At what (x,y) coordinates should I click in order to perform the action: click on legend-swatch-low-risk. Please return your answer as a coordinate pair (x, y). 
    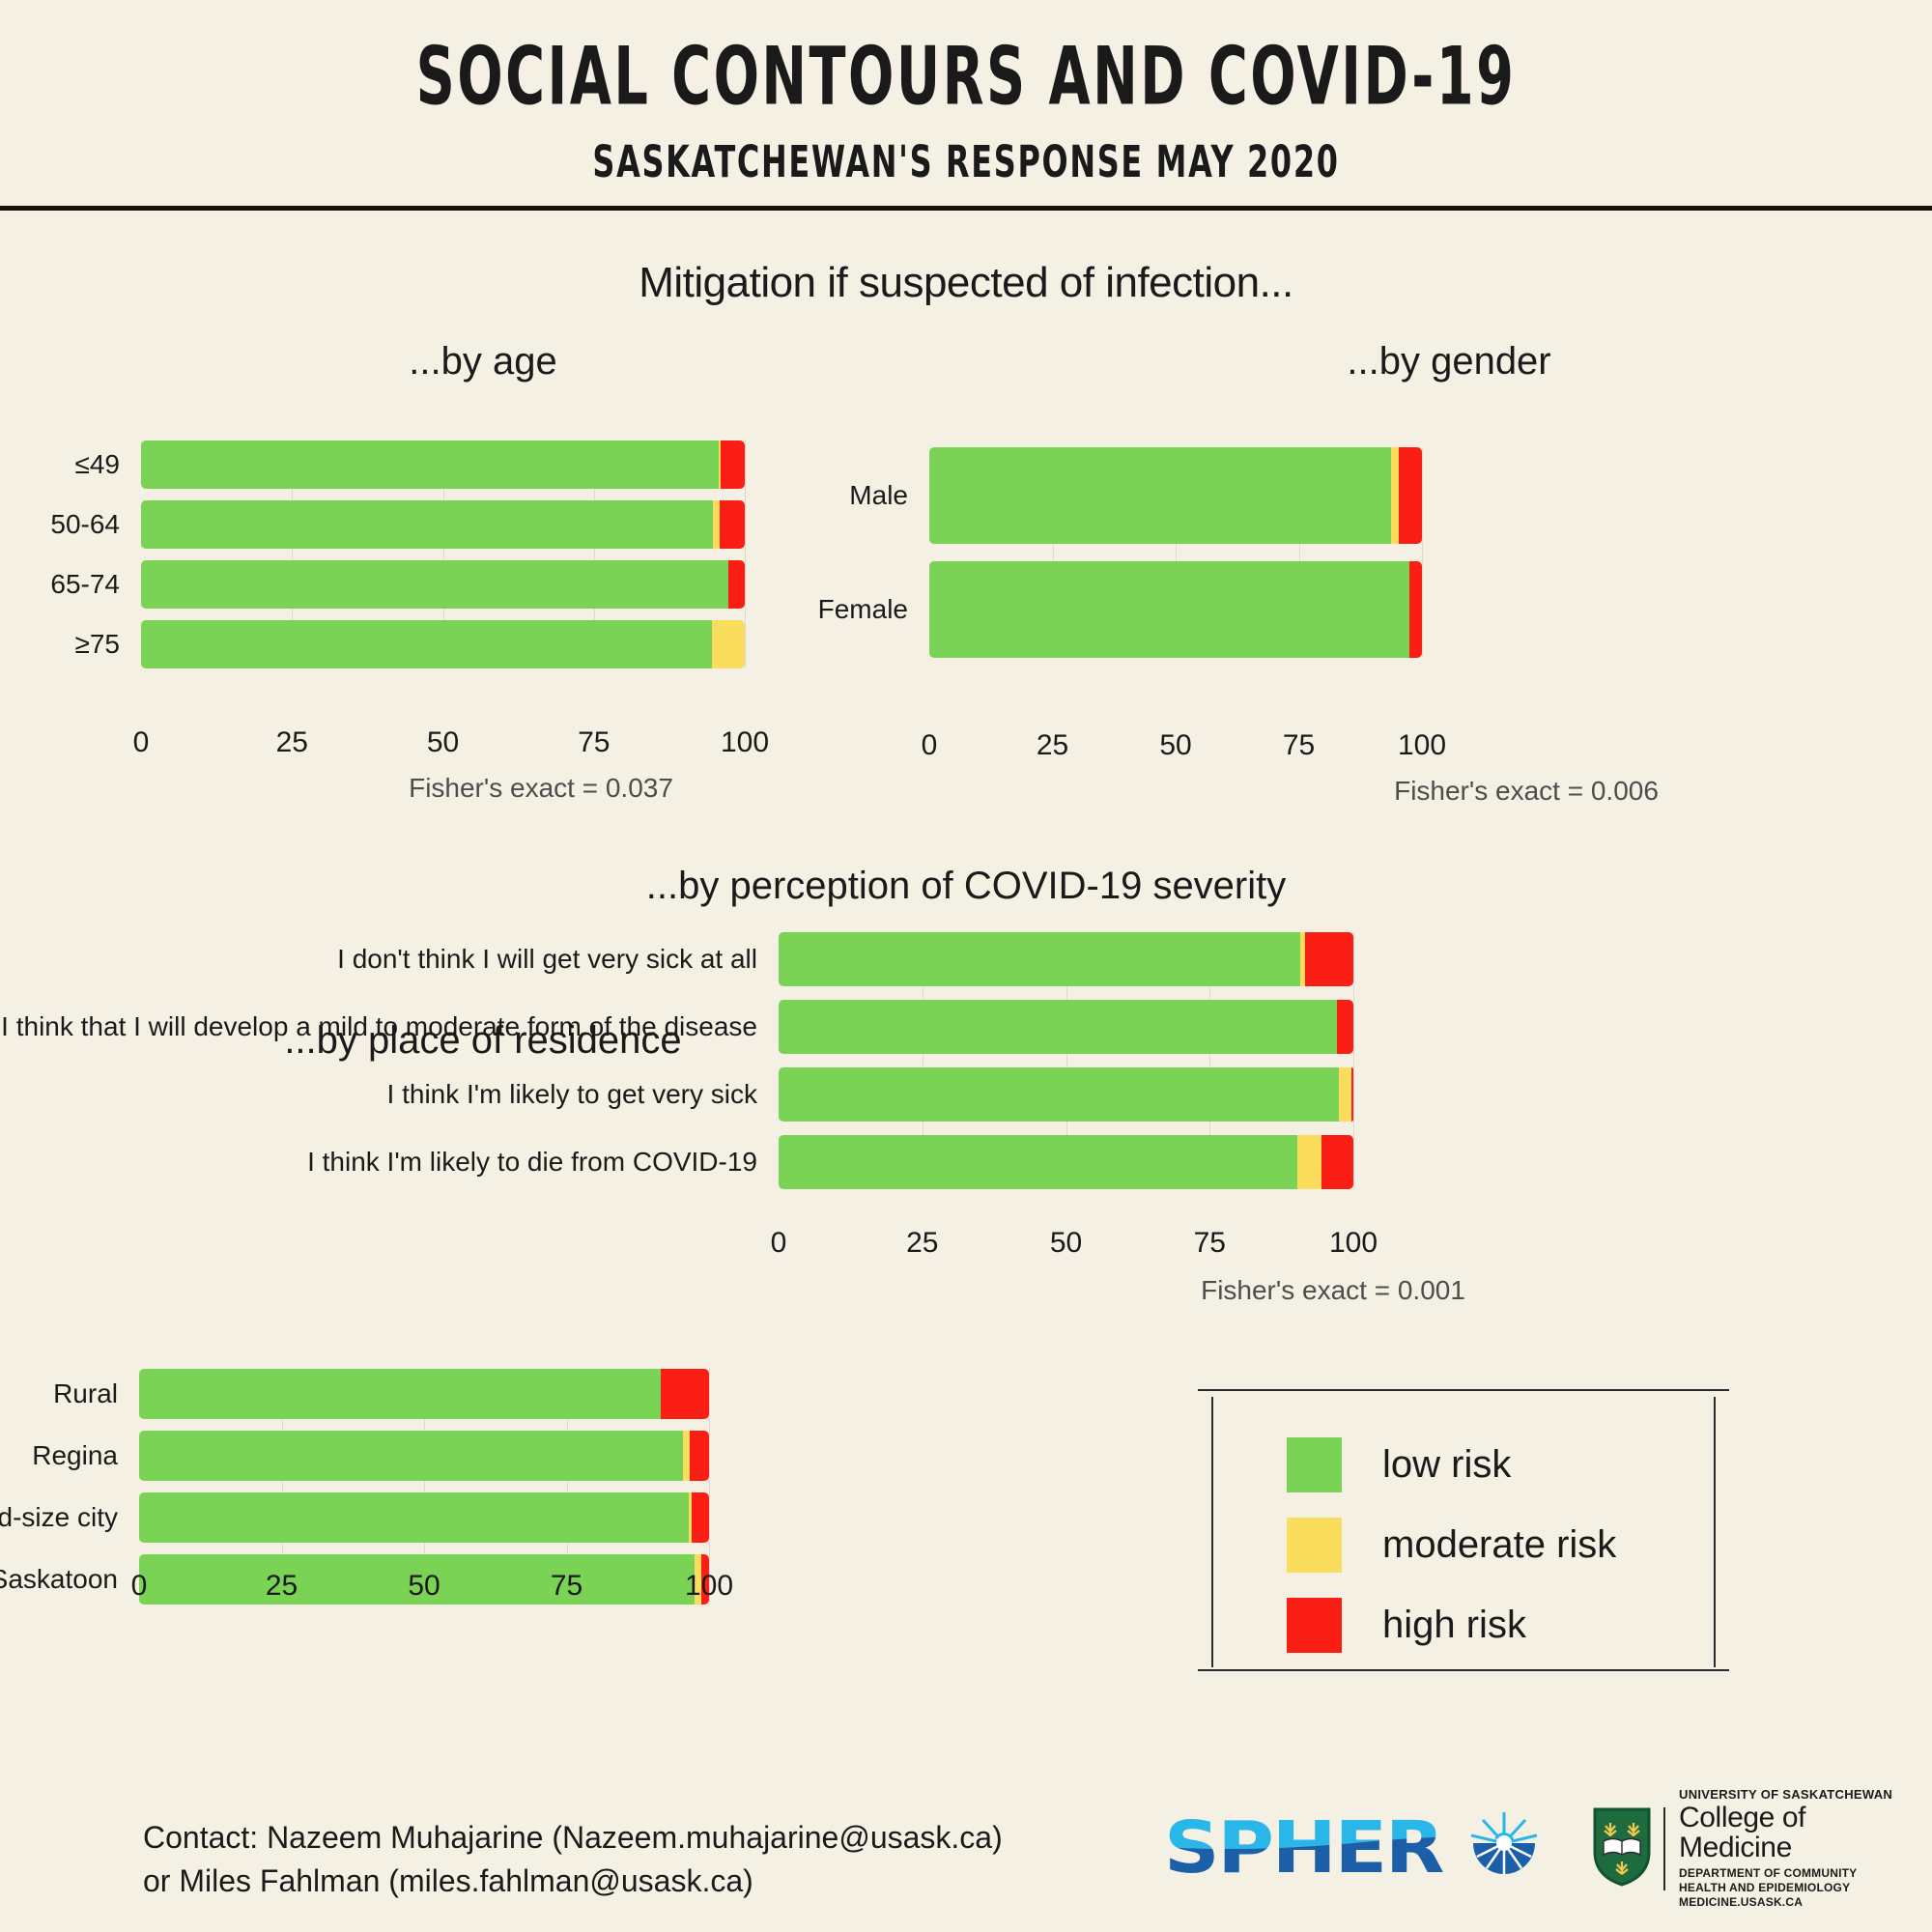
    Looking at the image, I should click on (1314, 1464).